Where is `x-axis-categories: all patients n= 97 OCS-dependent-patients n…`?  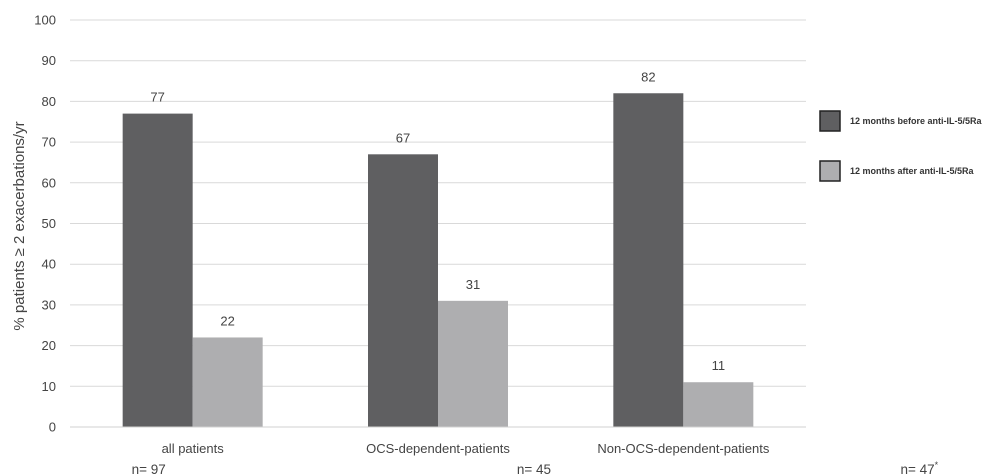 x-axis-categories: all patients n= 97 OCS-dependent-patients n… is located at coordinates (535, 458).